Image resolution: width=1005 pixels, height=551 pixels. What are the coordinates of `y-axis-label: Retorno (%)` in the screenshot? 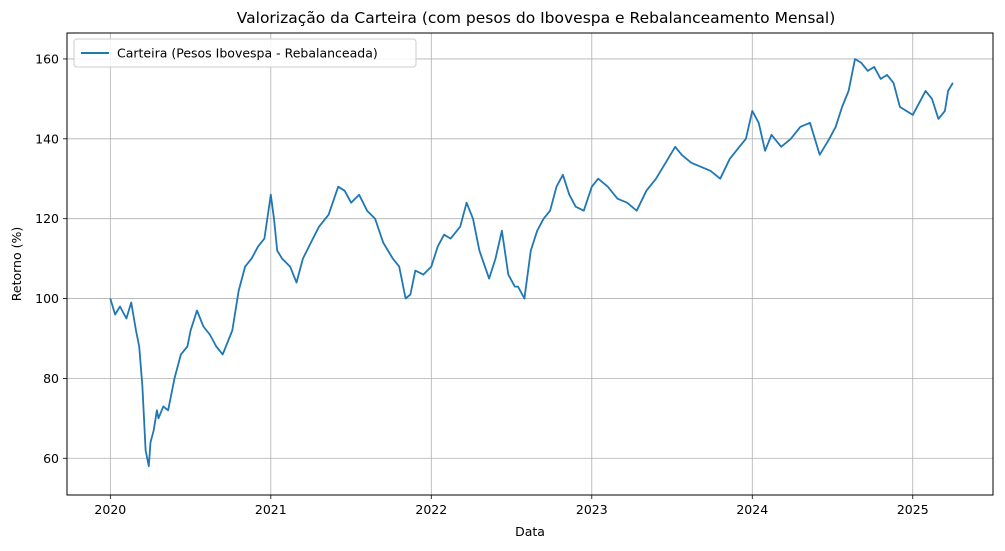 It's located at (16, 264).